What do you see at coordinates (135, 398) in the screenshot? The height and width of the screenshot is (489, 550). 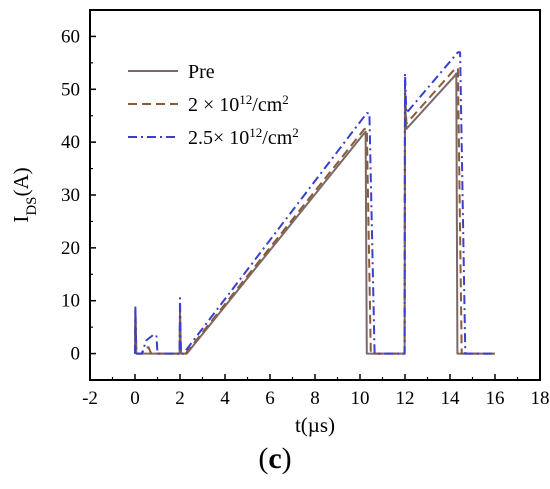 I see `x-tick-label-1: 0` at bounding box center [135, 398].